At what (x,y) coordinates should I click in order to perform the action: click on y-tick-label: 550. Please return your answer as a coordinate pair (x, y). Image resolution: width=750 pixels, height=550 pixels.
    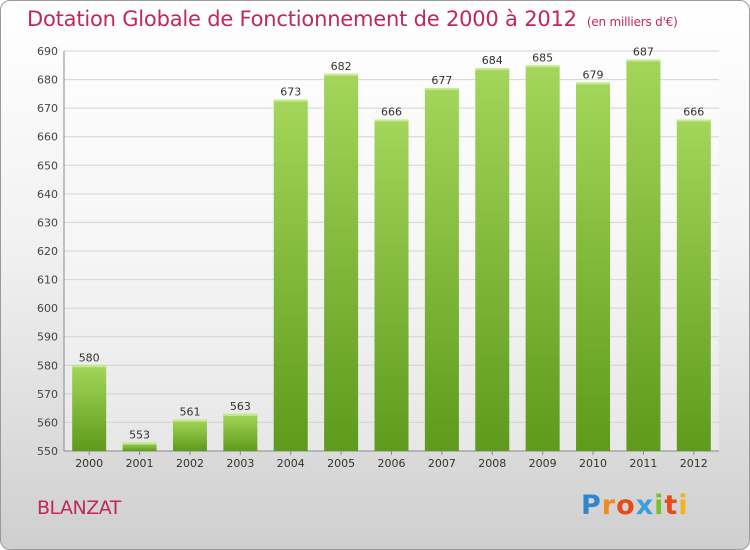
    Looking at the image, I should click on (47, 451).